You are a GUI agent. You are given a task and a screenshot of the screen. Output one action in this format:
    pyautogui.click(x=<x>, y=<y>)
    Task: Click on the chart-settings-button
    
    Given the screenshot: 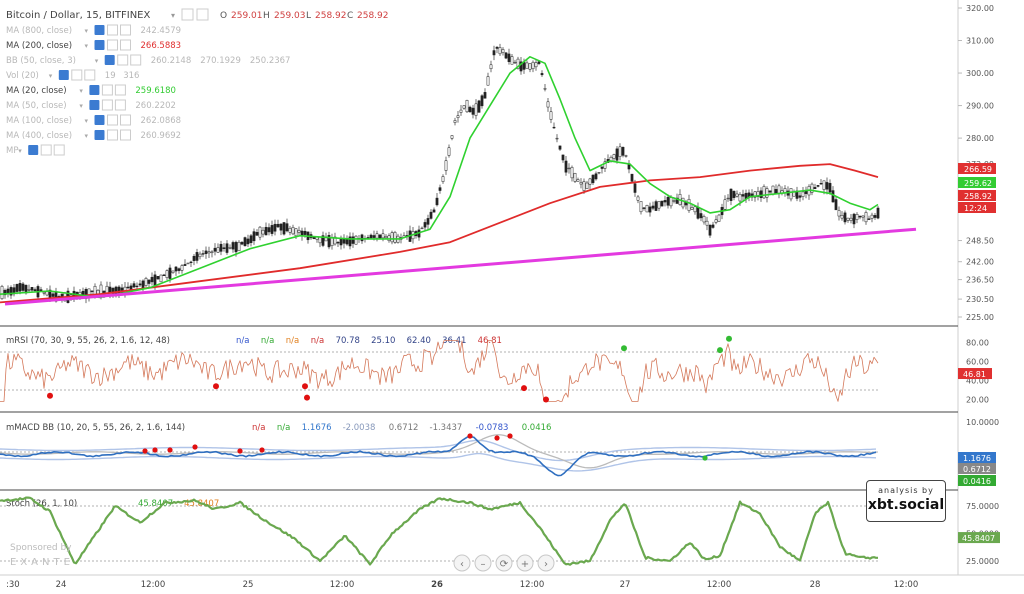 What is the action you would take?
    pyautogui.click(x=187, y=14)
    